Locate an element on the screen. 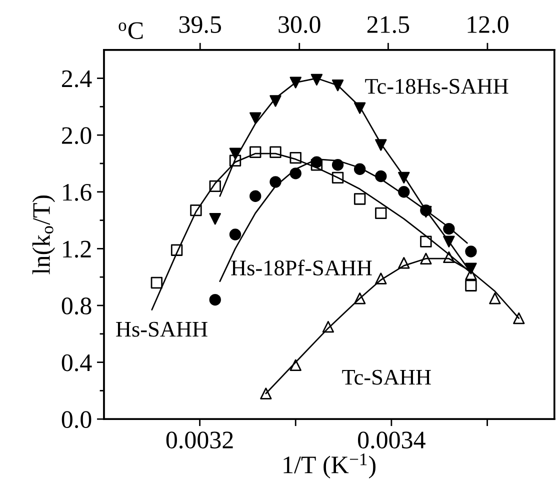  annotation: Hs-18Pf-SAHH is located at coordinates (301, 268).